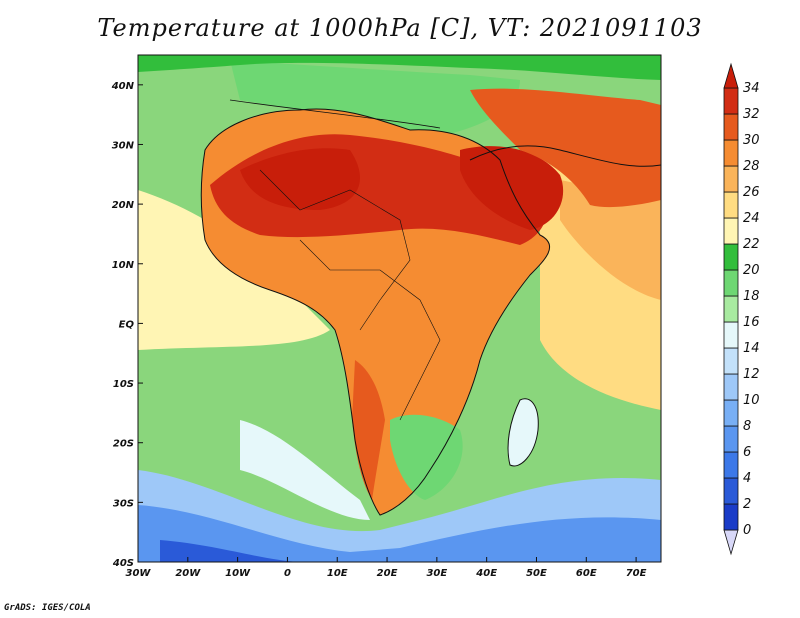 This screenshot has width=800, height=618. I want to click on longitude-ticks: 30W 20W 10W 0 10E 20E 30E 40E 50E 60E 70E, so click(386, 568).